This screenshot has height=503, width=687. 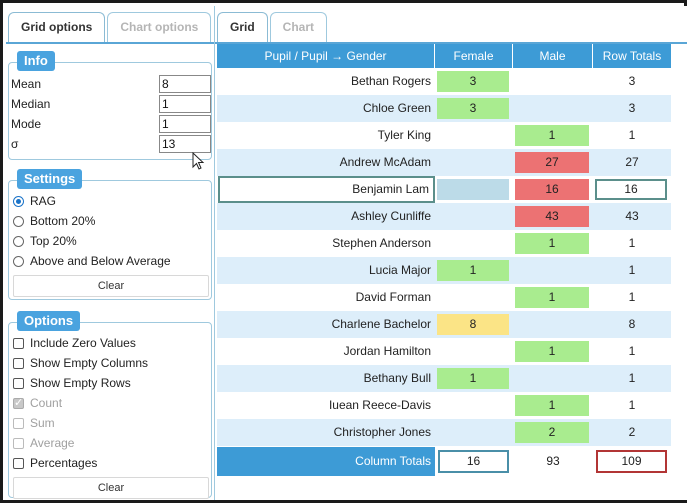 I want to click on tab-grid-options: Grid options, so click(x=57, y=27).